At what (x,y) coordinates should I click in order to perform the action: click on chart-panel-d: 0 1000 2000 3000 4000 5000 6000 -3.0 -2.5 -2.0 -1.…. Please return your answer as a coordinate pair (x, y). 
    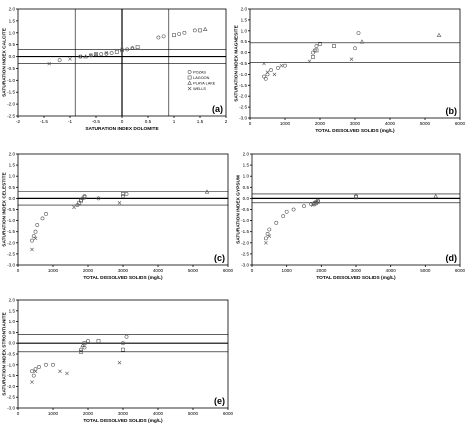
    Looking at the image, I should click on (351, 217).